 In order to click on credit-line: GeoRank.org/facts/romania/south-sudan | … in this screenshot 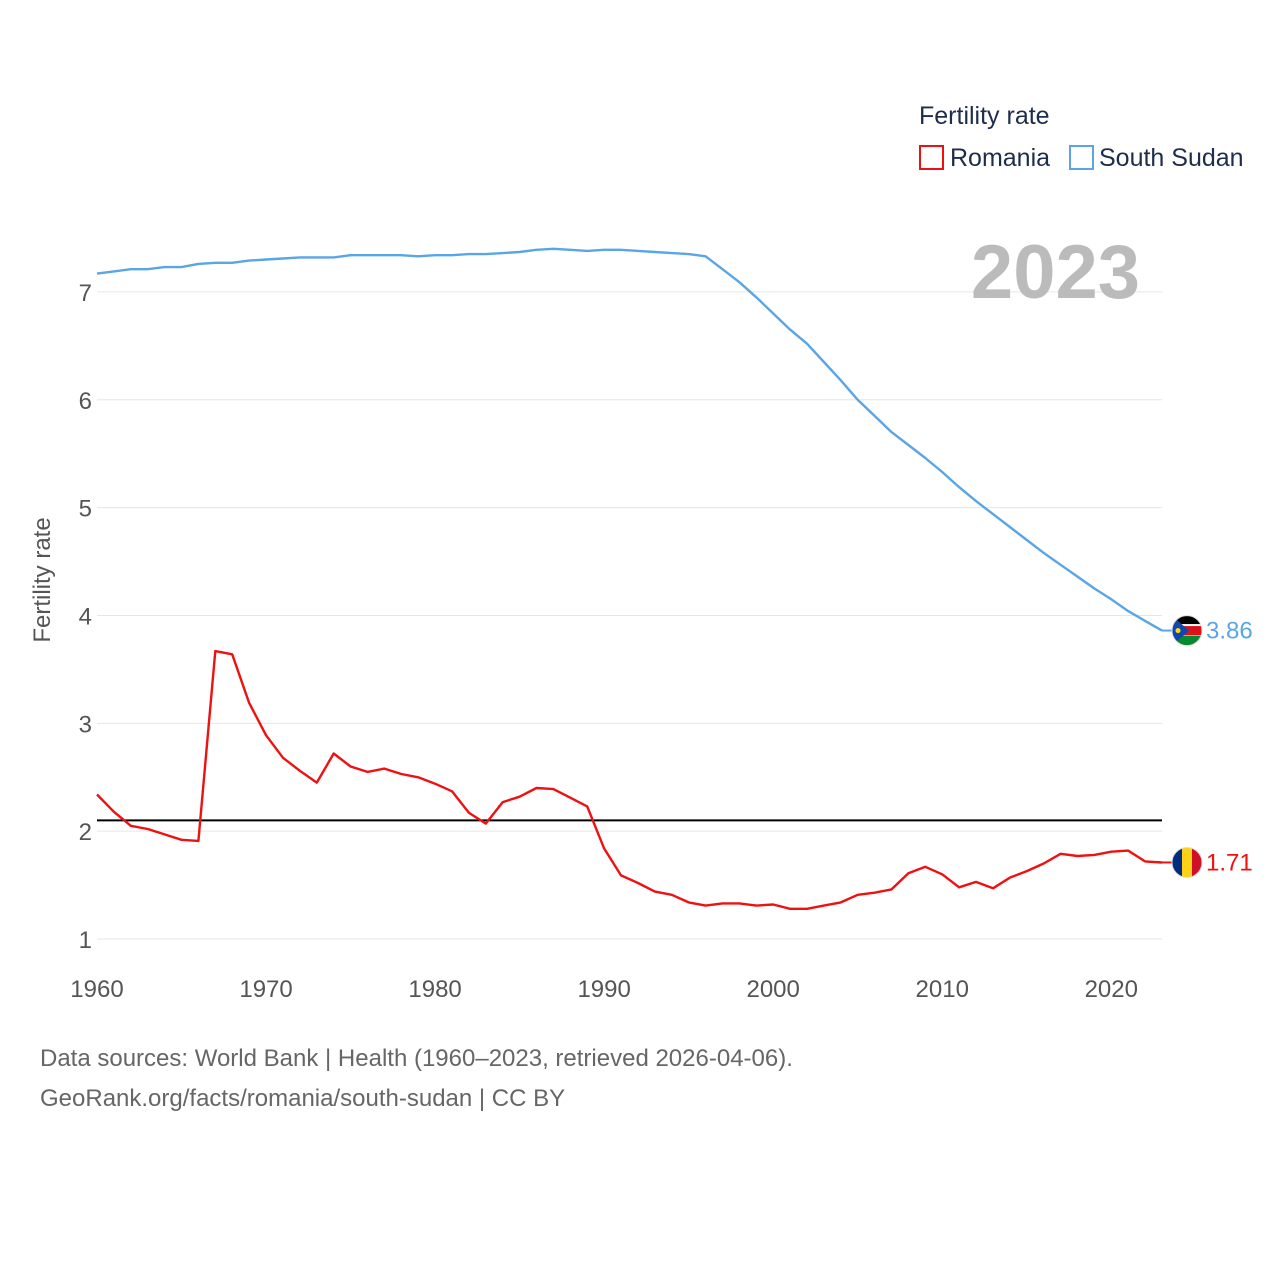, I will do `click(303, 1098)`.